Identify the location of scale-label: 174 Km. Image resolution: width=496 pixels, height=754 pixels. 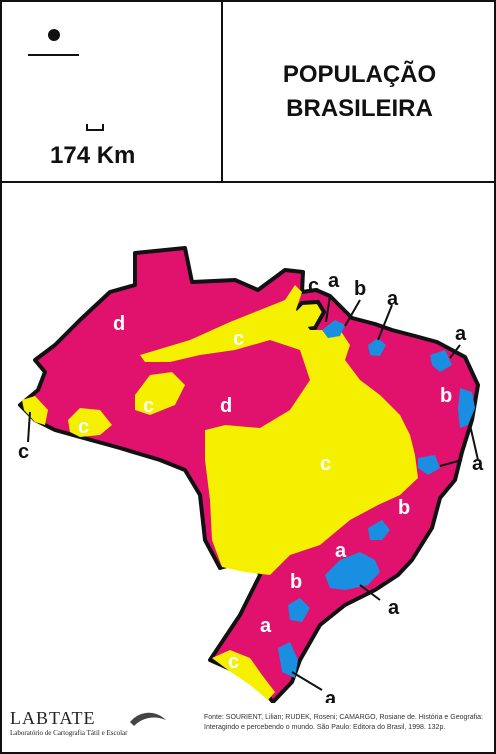
(93, 155).